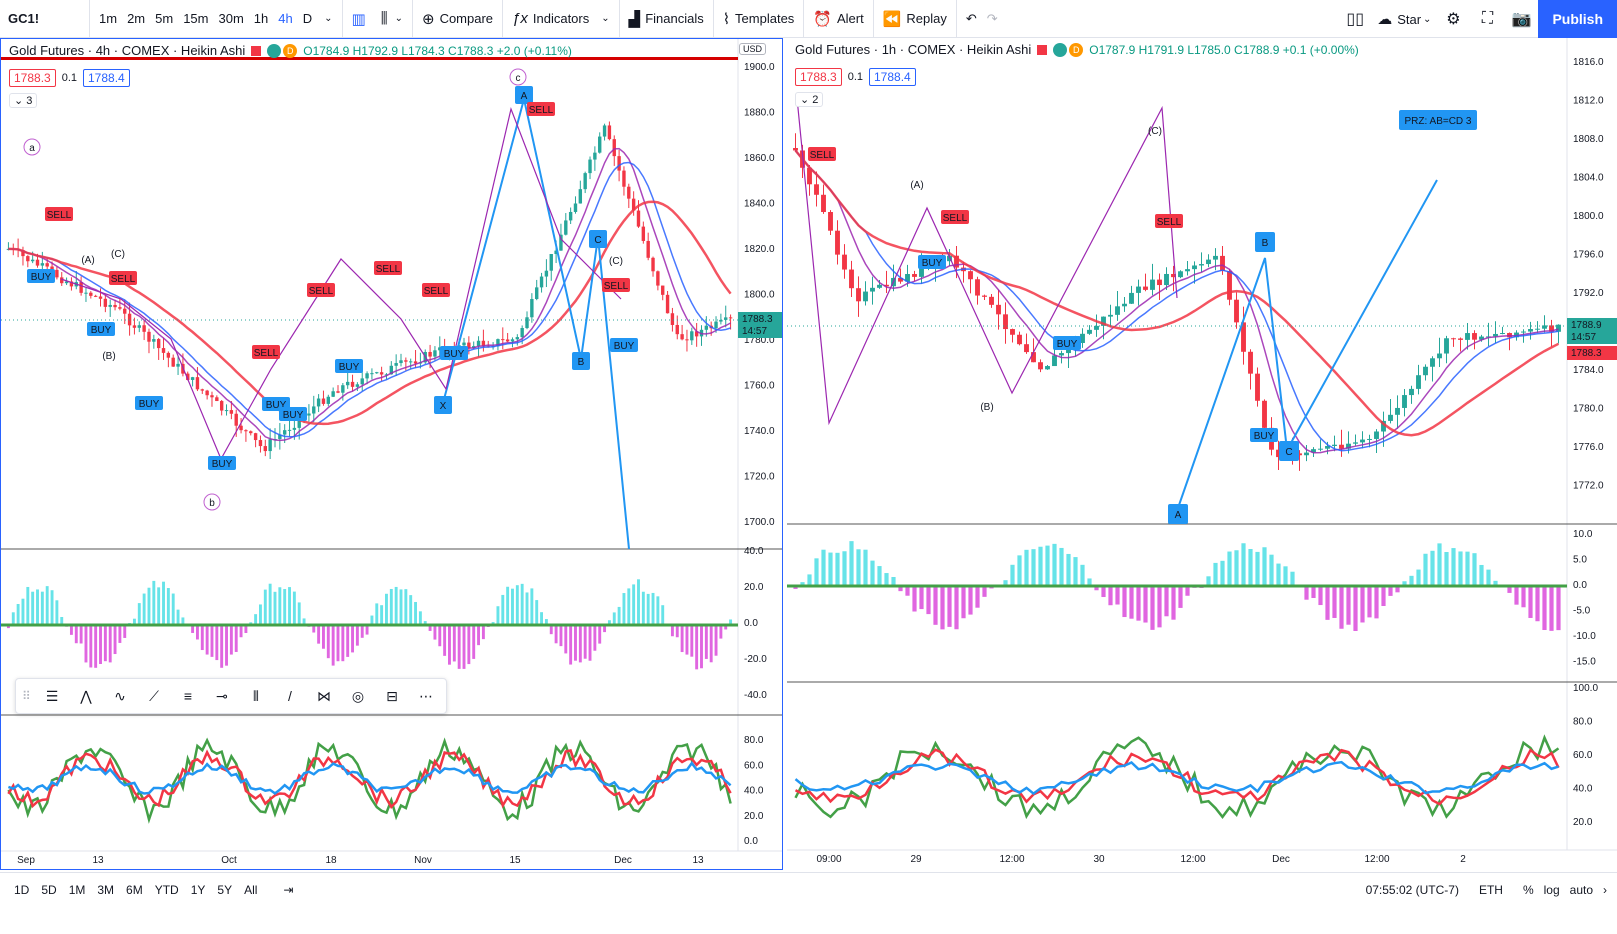  What do you see at coordinates (120, 695) in the screenshot?
I see `elliott-wave-icon: ∿` at bounding box center [120, 695].